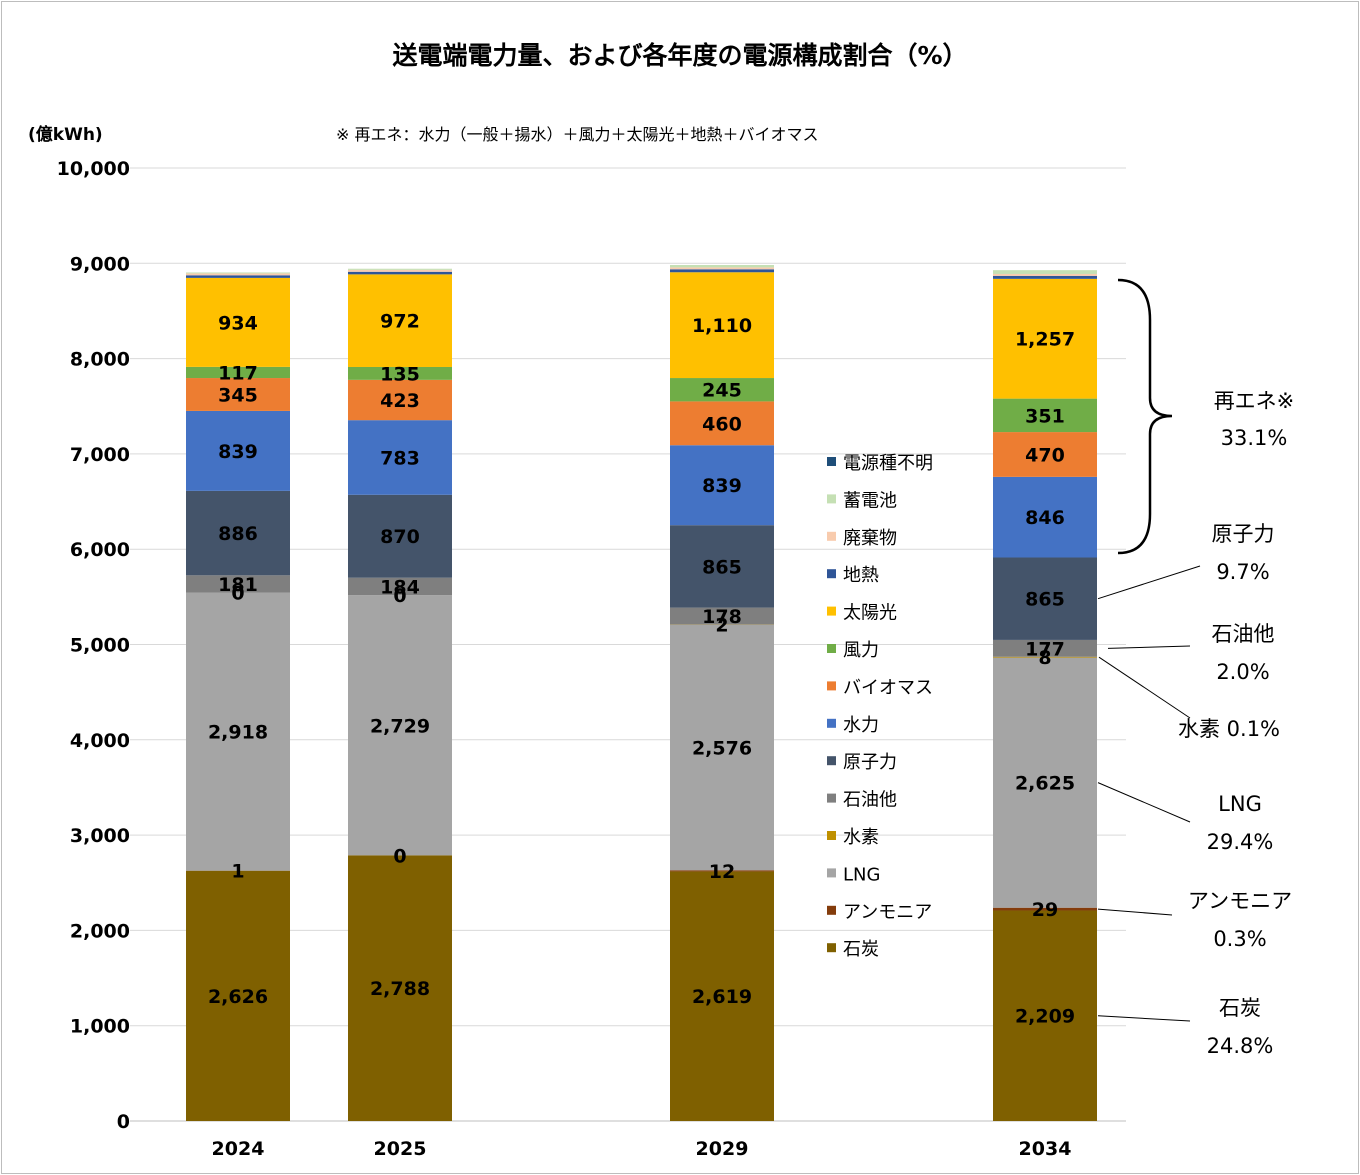 Image resolution: width=1360 pixels, height=1175 pixels. I want to click on legend-entry: 石炭, so click(861, 949).